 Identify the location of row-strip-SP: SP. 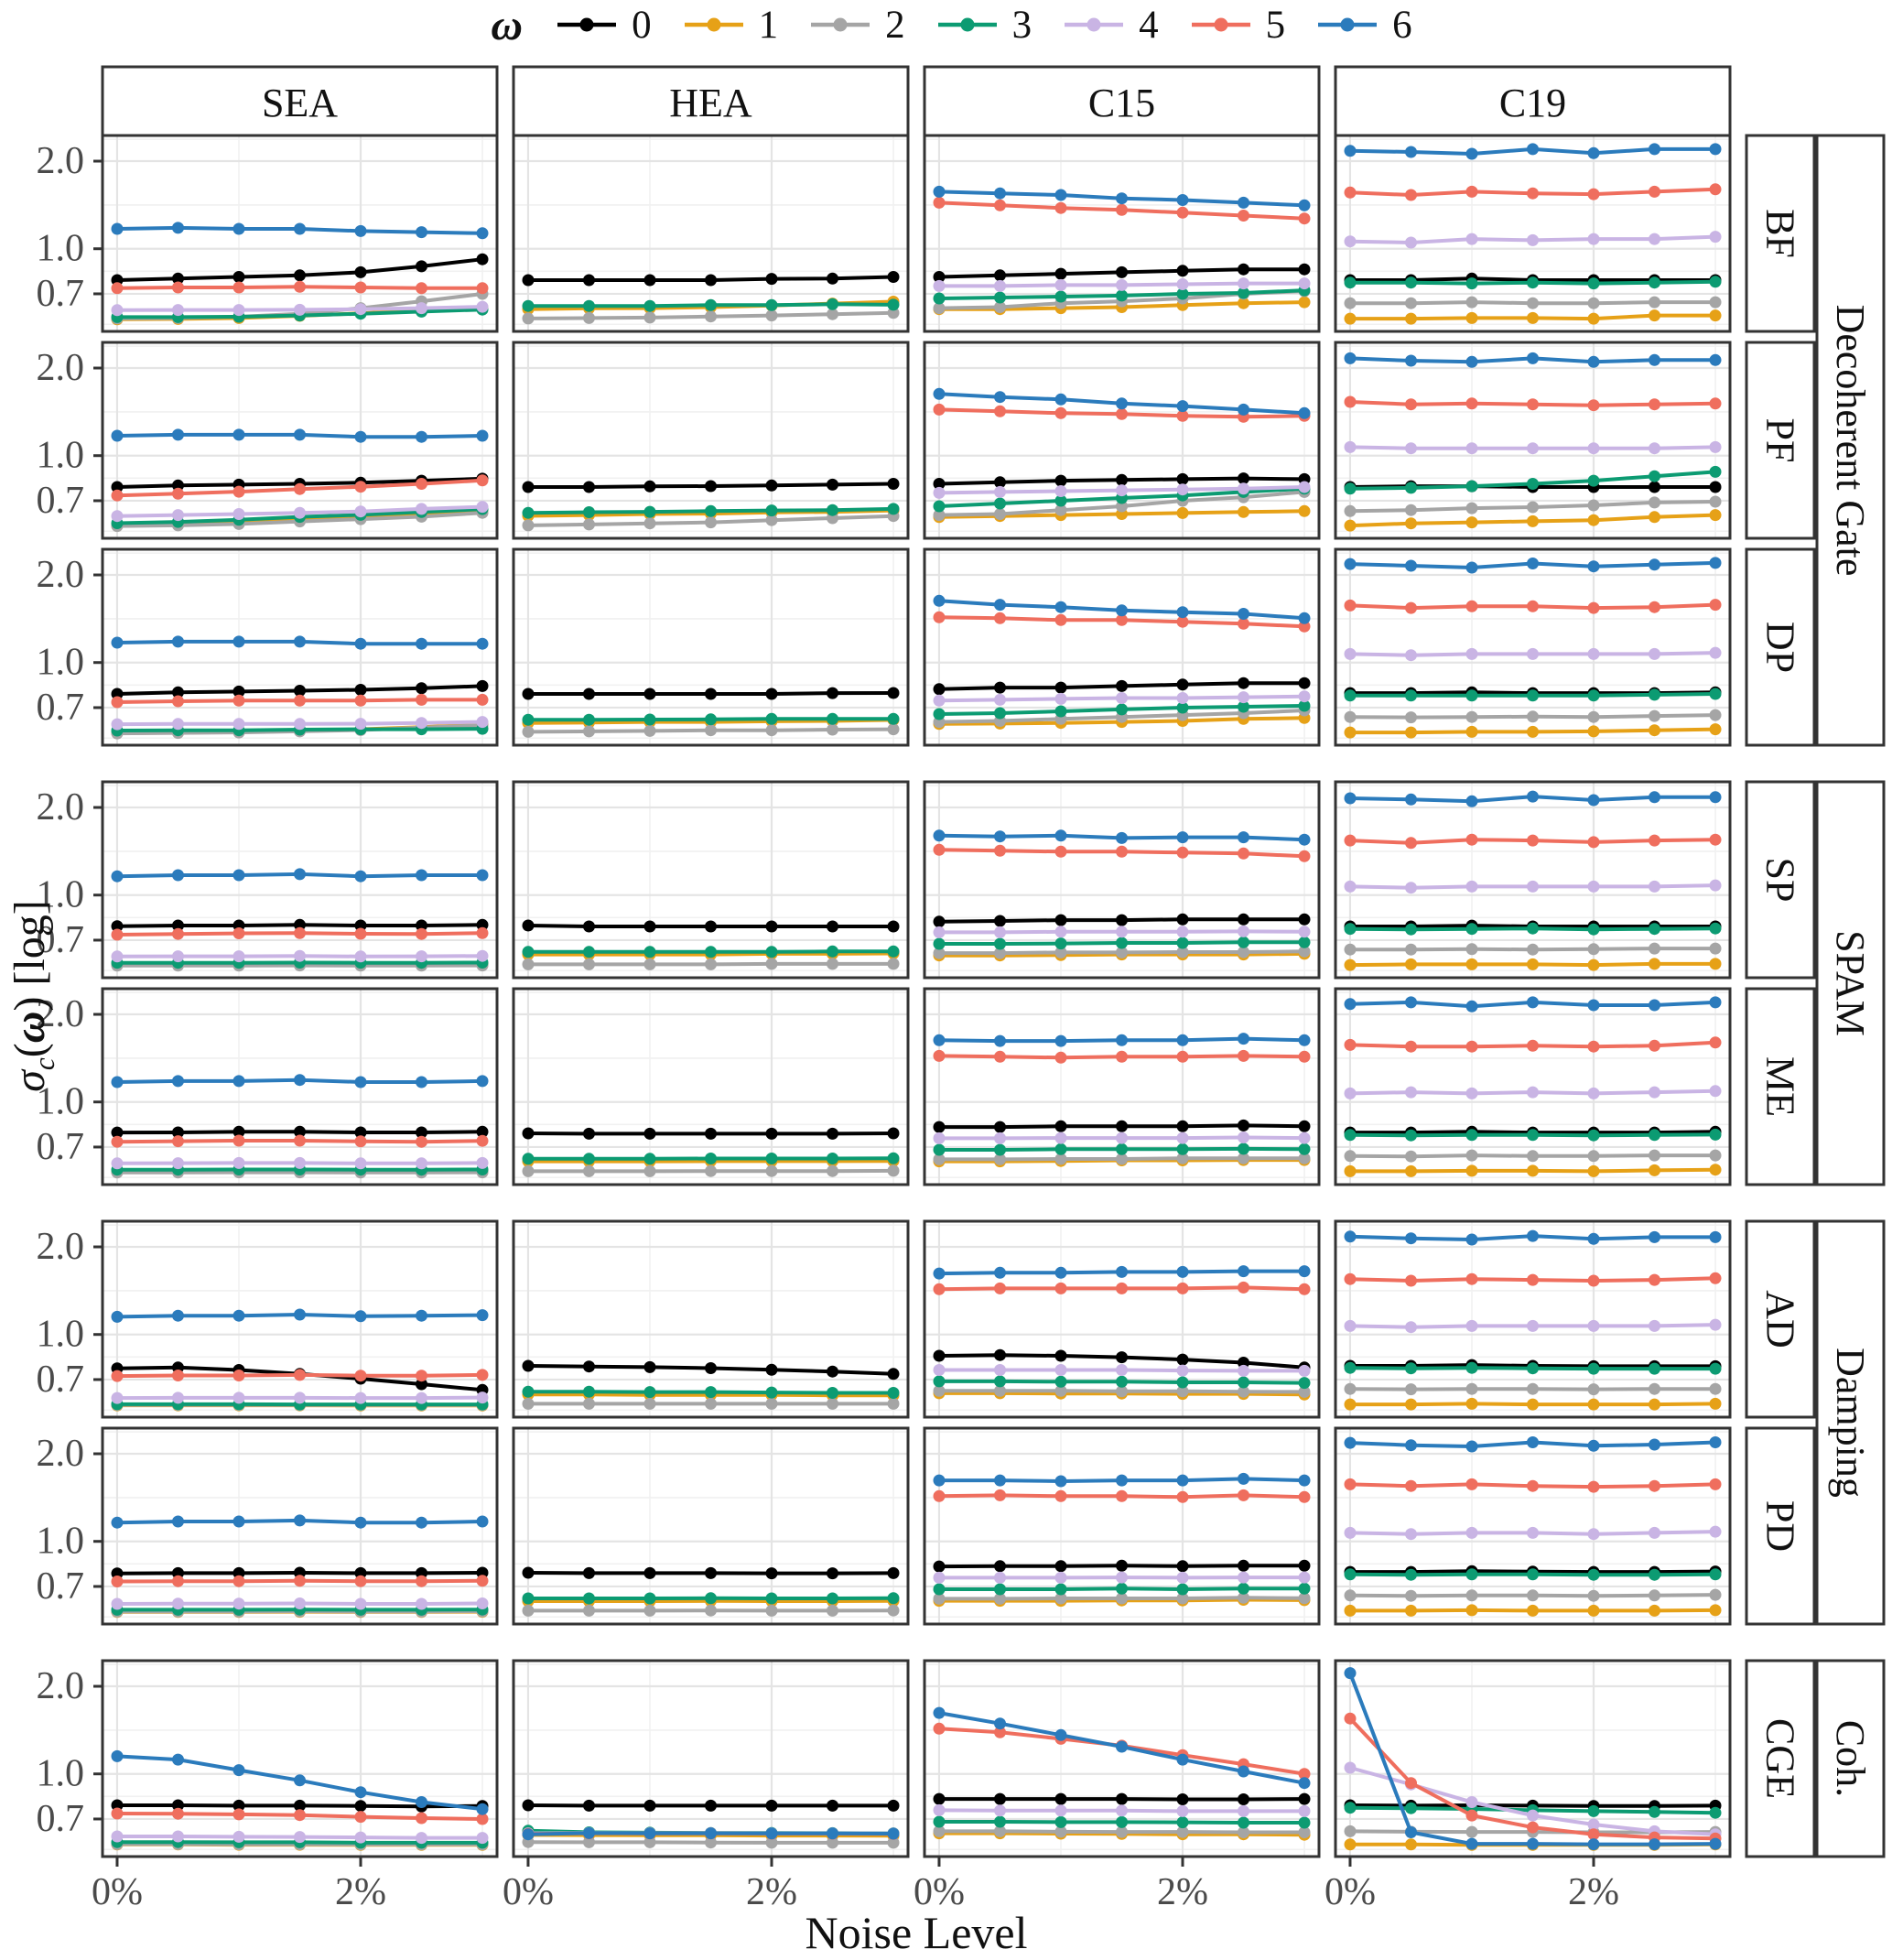
(1780, 880).